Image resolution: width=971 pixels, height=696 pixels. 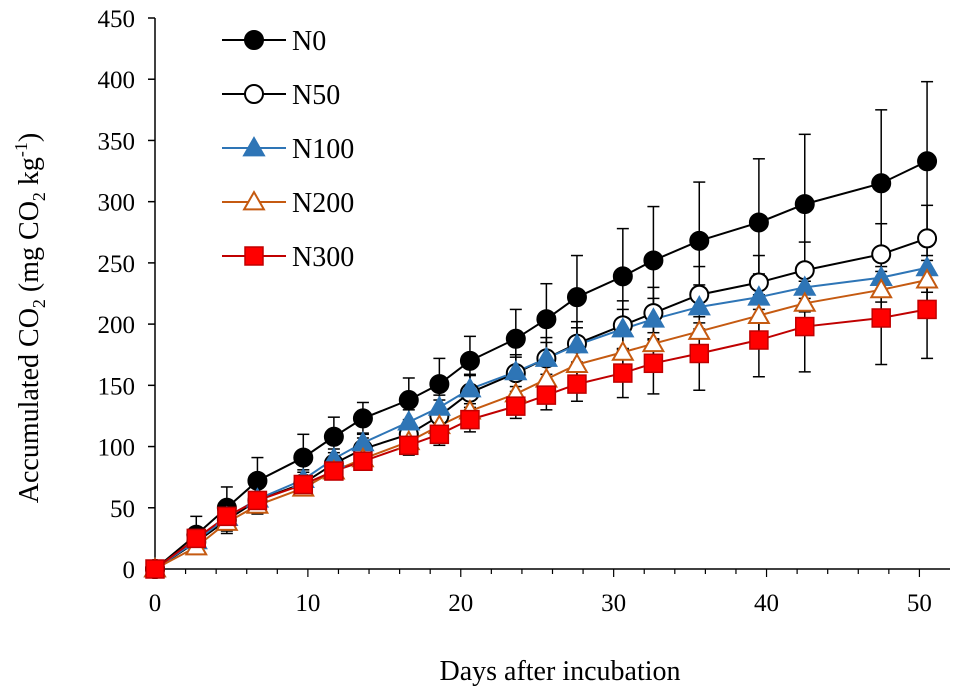 I want to click on y-title-sub-1: 2, so click(x=39, y=303).